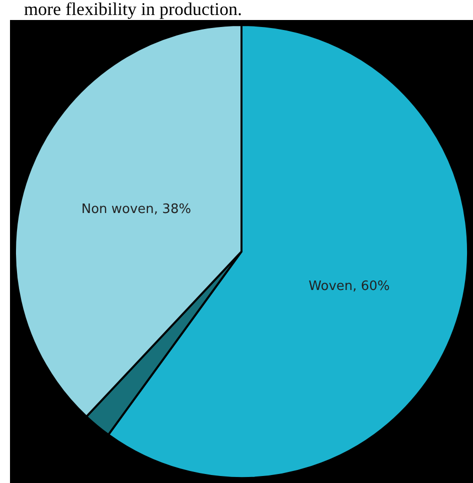  What do you see at coordinates (136, 210) in the screenshot?
I see `slice-label: Non woven, 38%` at bounding box center [136, 210].